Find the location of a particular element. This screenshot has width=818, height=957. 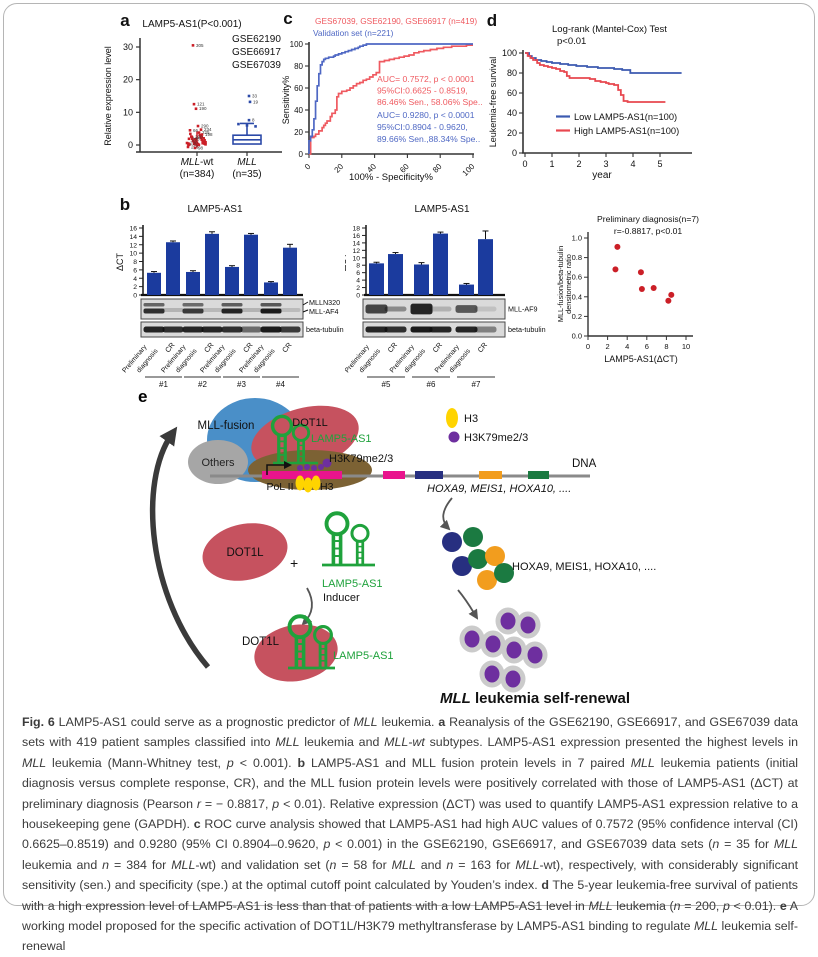

y-tick: 80 is located at coordinates (298, 66).